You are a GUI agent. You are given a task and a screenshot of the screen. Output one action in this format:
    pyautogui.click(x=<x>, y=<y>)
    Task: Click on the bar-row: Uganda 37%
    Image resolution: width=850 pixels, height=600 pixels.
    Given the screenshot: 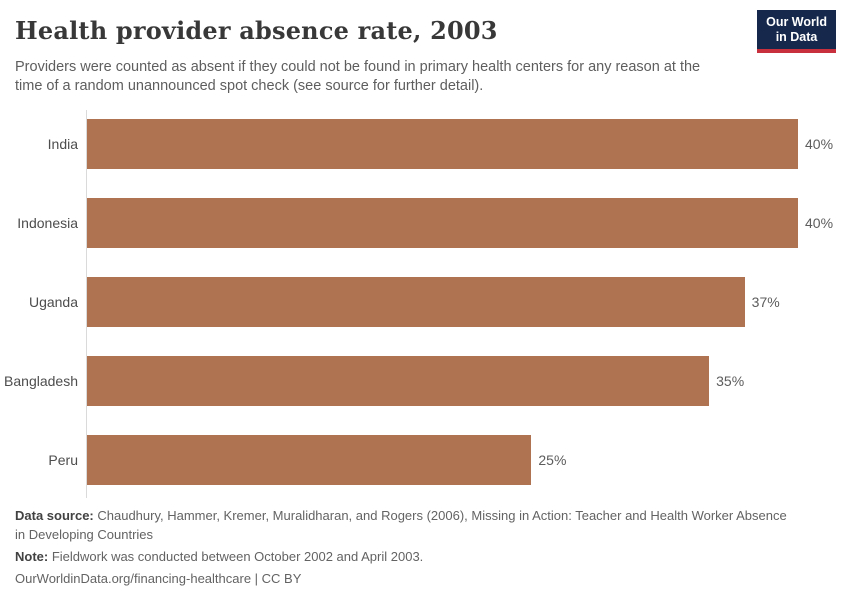 What is the action you would take?
    pyautogui.click(x=425, y=301)
    